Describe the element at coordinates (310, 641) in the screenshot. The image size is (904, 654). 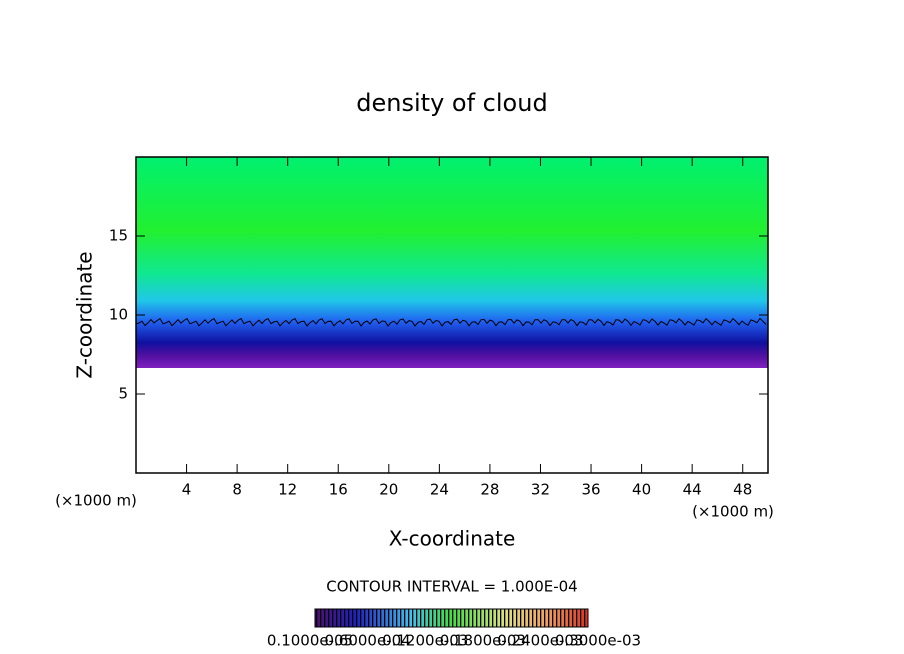
I see `colorbar-label: 0.1000e-05` at that location.